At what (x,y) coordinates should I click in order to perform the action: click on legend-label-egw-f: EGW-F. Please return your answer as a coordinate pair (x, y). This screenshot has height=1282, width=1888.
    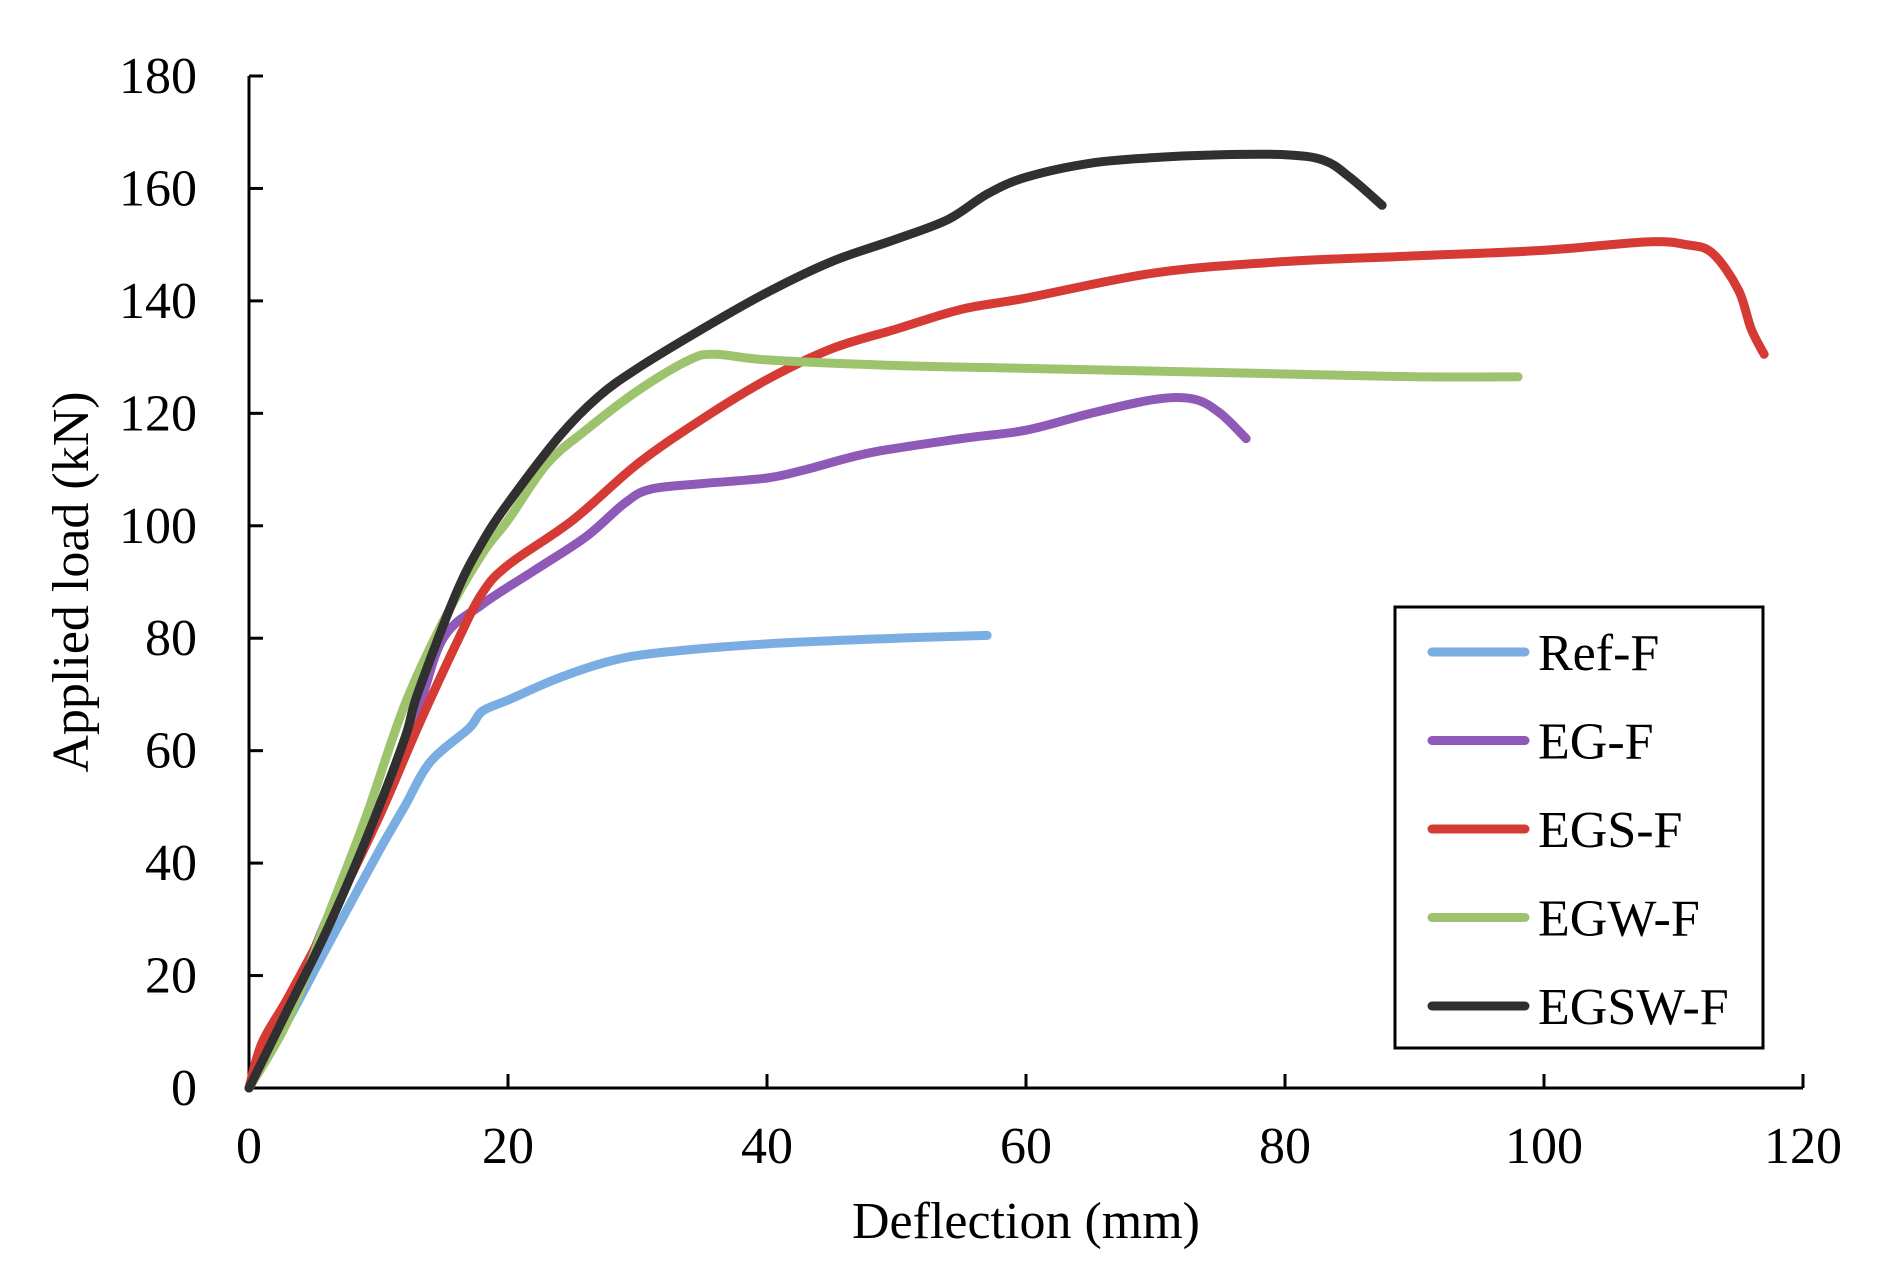
    Looking at the image, I should click on (1619, 919).